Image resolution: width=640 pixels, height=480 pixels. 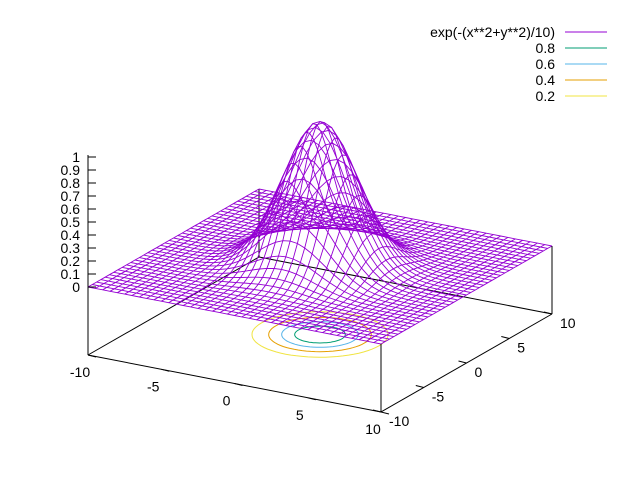 What do you see at coordinates (227, 401) in the screenshot?
I see `x-tick-label: 0` at bounding box center [227, 401].